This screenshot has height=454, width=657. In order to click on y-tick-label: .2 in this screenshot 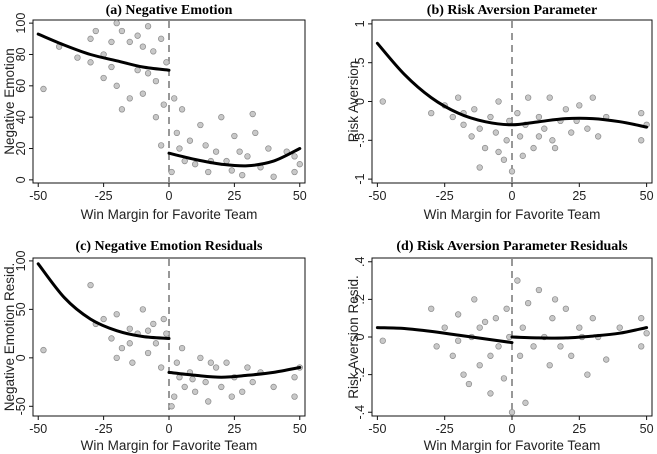, I will do `click(360, 299)`.